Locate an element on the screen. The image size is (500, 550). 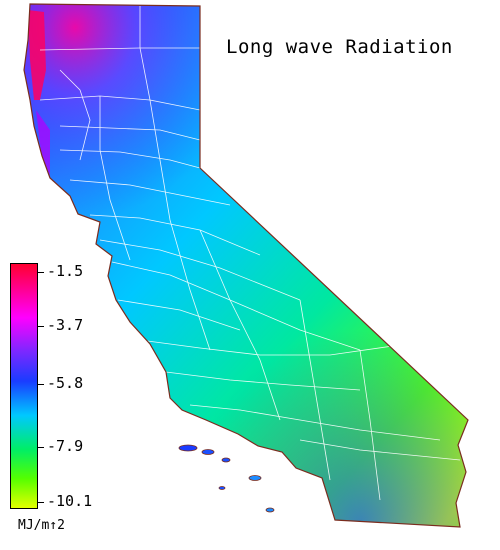
scale-label-upper: -3.7 is located at coordinates (65, 325).